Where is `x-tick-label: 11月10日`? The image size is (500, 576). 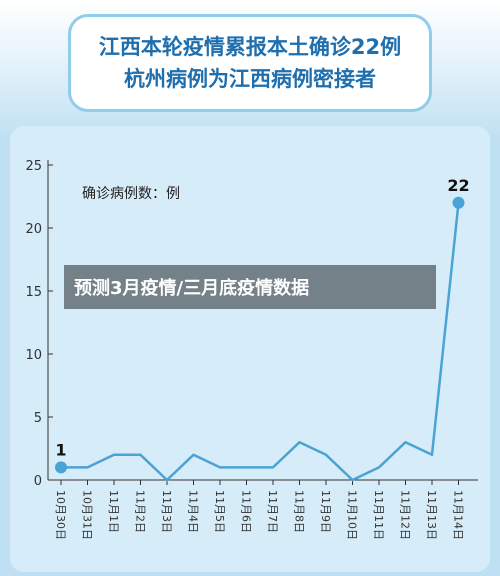 x-tick-label: 11月10日 is located at coordinates (352, 515).